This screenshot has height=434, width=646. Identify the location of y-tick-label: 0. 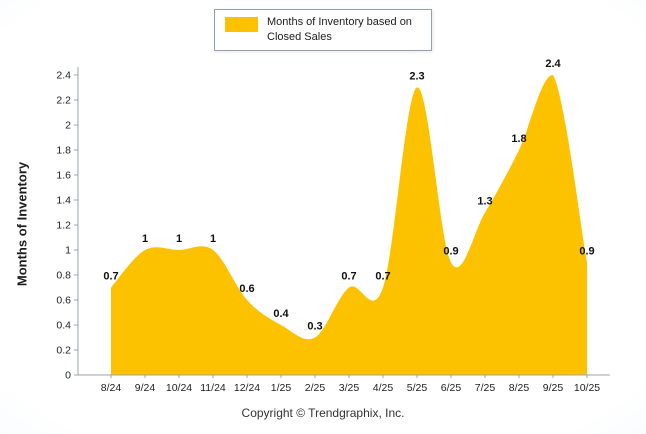
(68, 376).